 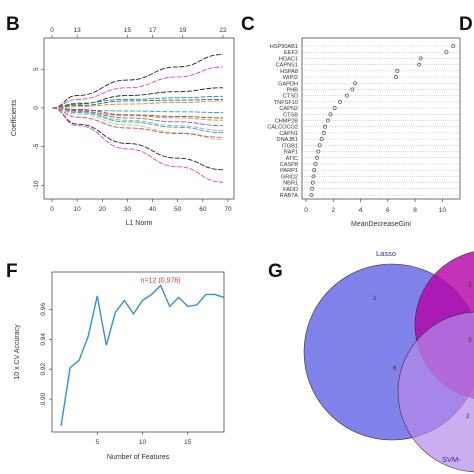 I want to click on y-tick-label-f: 0.94, so click(x=43, y=339).